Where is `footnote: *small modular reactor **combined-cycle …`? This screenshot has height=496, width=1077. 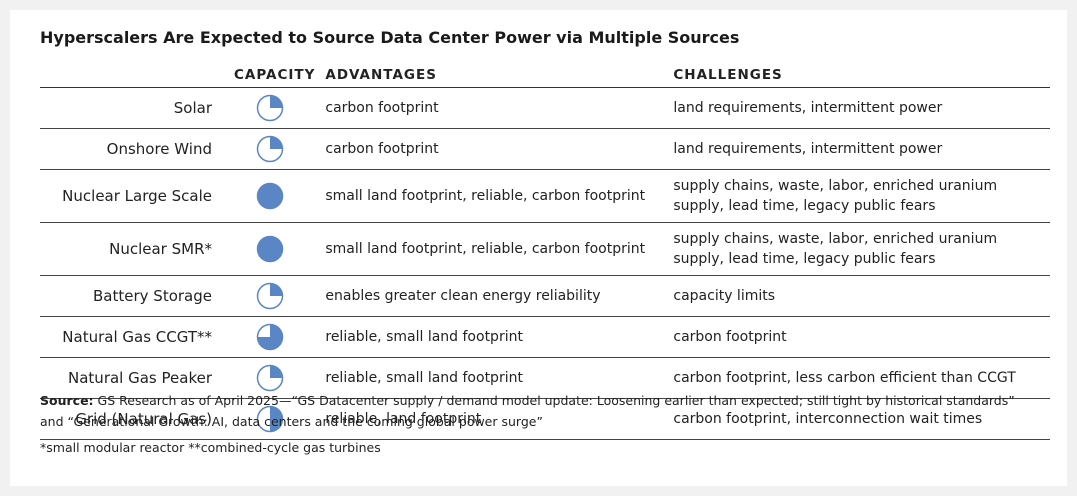
footnote: *small modular reactor **combined-cycle … is located at coordinates (210, 447).